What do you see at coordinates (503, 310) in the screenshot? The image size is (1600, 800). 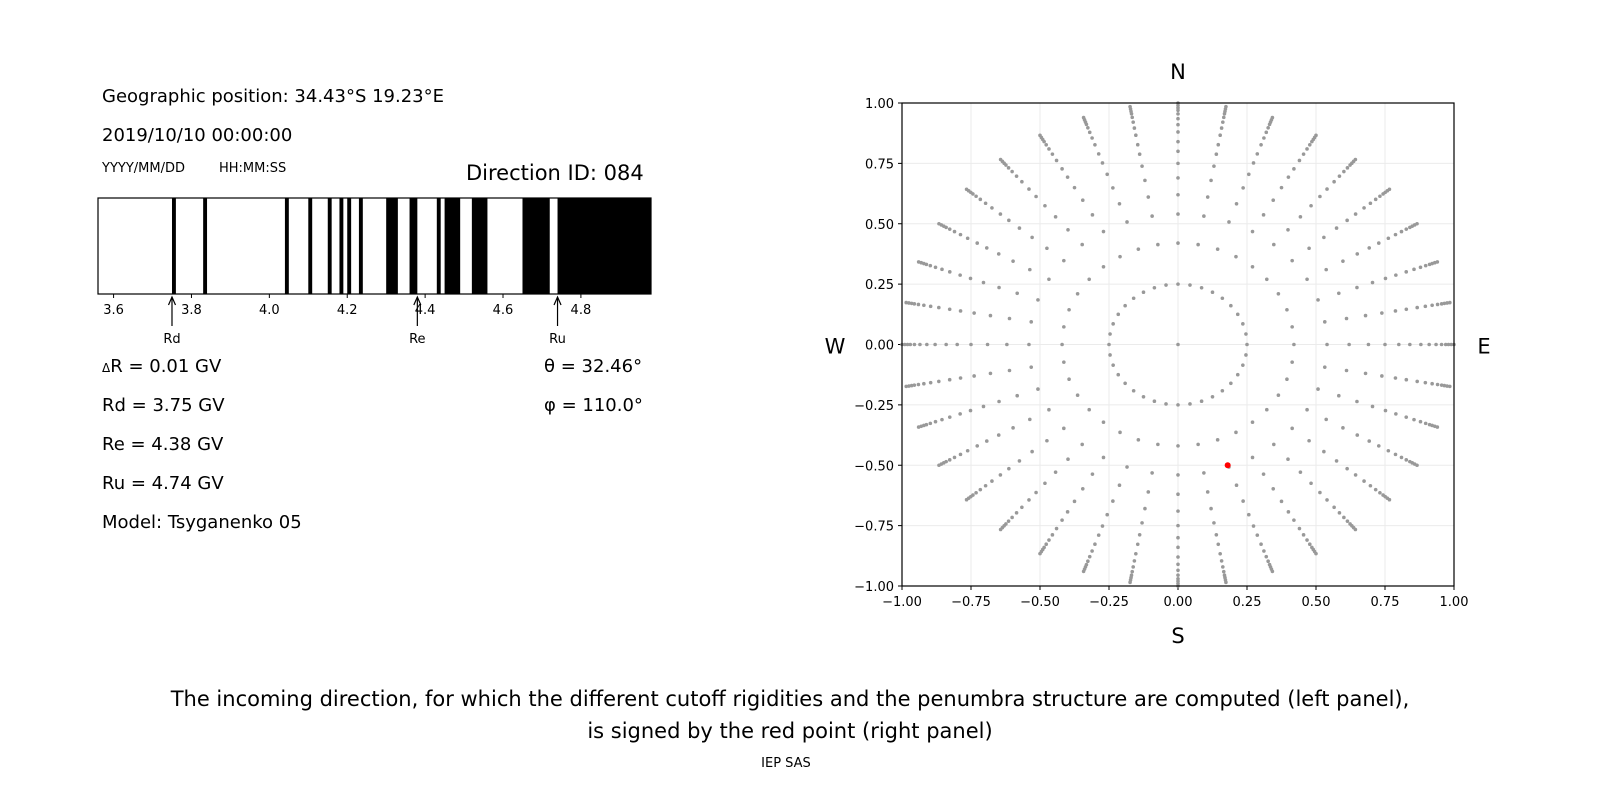 I see `x-tick-label: 4.6` at bounding box center [503, 310].